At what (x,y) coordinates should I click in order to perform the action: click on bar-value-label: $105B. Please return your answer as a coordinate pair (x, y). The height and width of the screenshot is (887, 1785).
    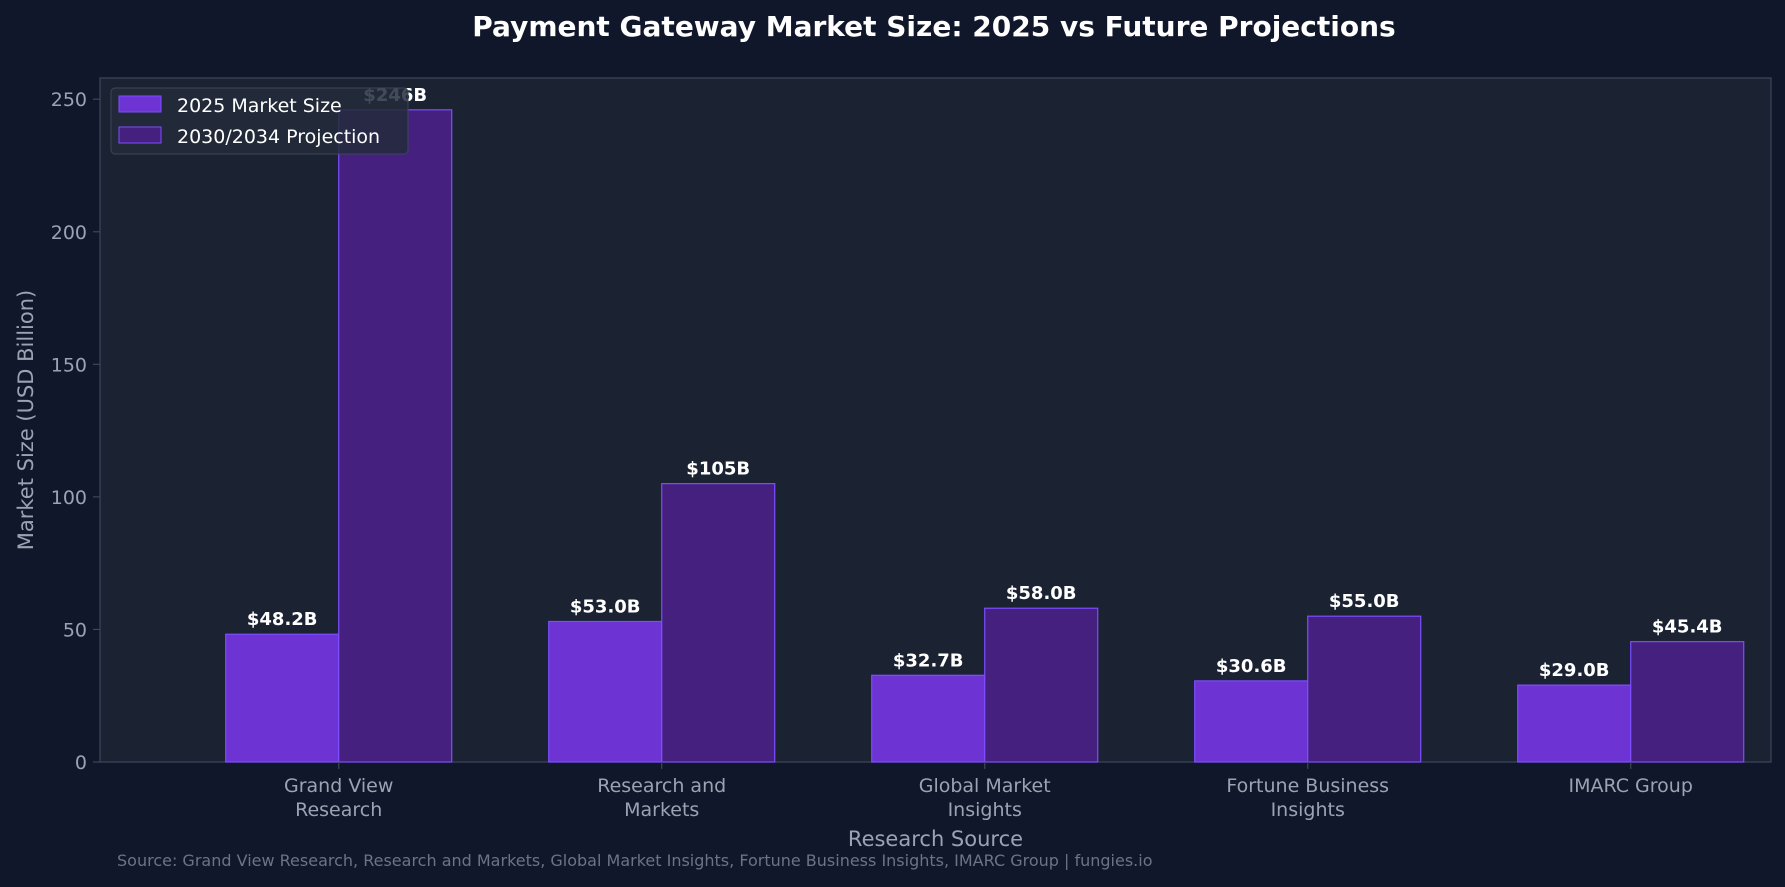
    Looking at the image, I should click on (718, 469).